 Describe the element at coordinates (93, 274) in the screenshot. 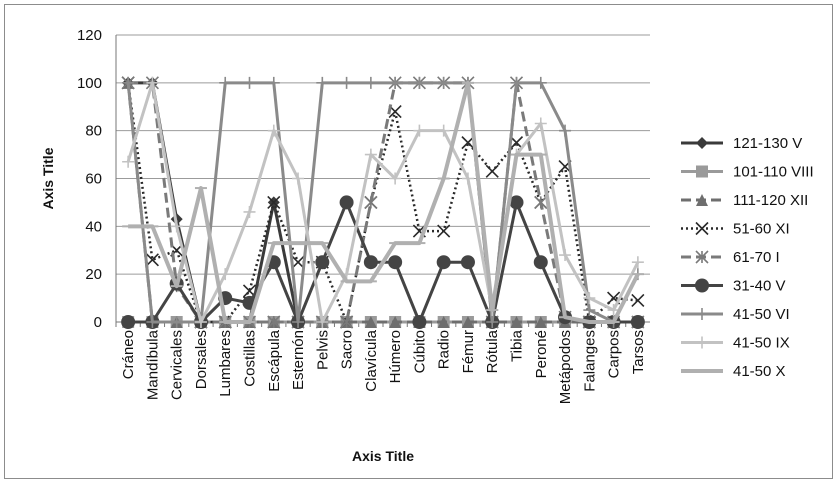

I see `y-tick-label: 20` at that location.